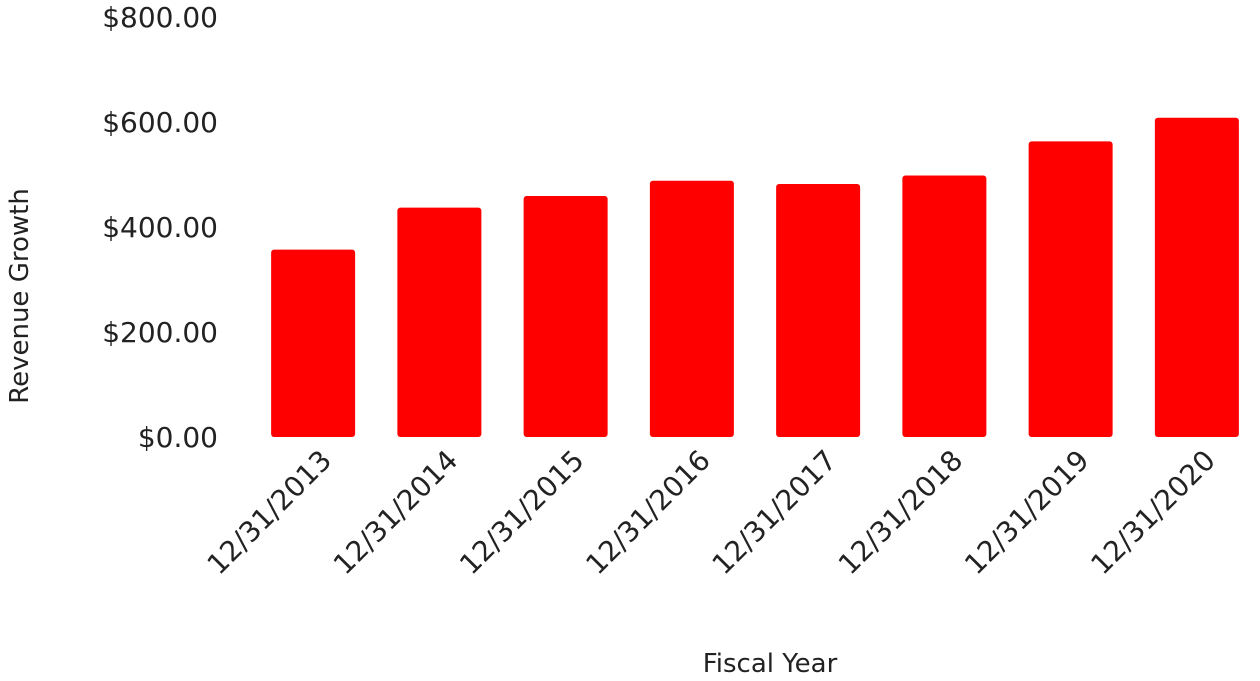 This screenshot has width=1260, height=681. I want to click on y-tick-label: $200.00, so click(160, 332).